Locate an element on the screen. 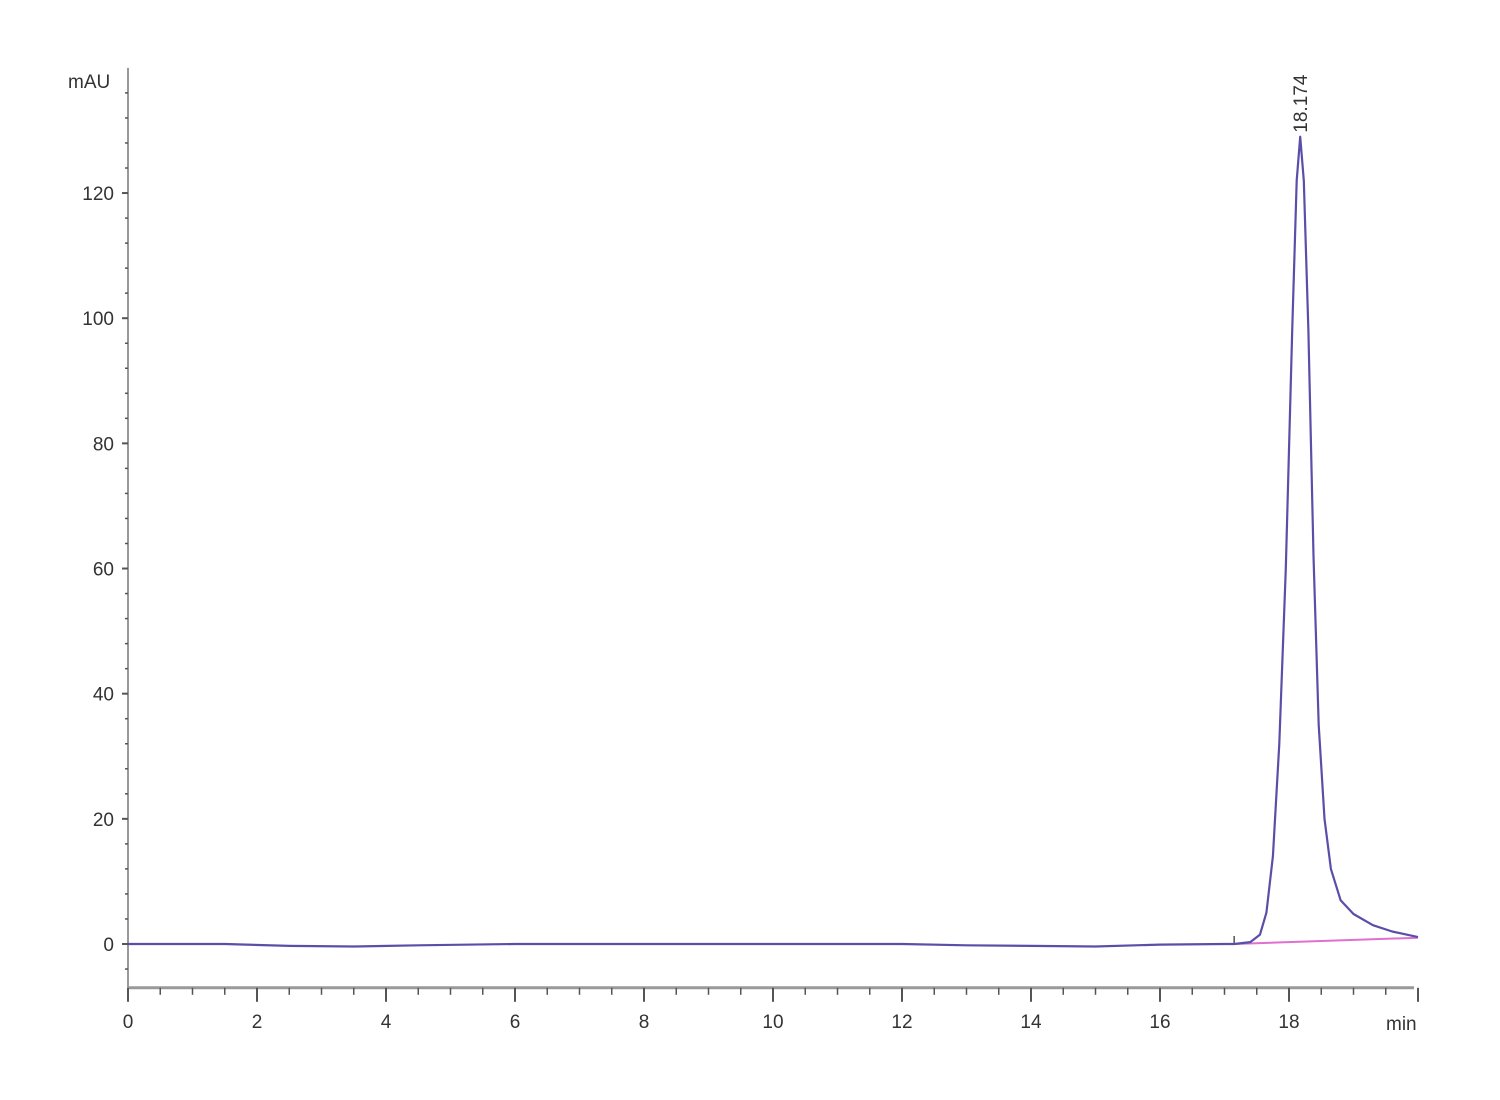 The height and width of the screenshot is (1100, 1500). y-axis-label: mAU is located at coordinates (89, 82).